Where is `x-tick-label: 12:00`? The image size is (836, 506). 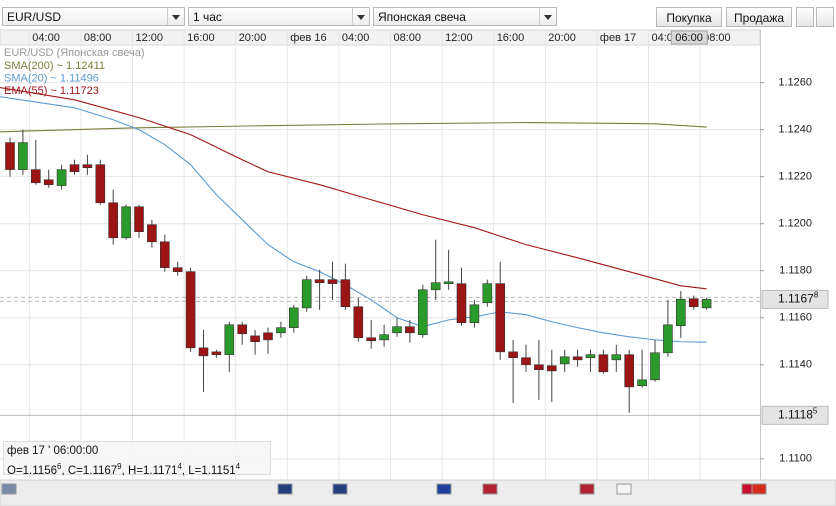
x-tick-label: 12:00 is located at coordinates (459, 38).